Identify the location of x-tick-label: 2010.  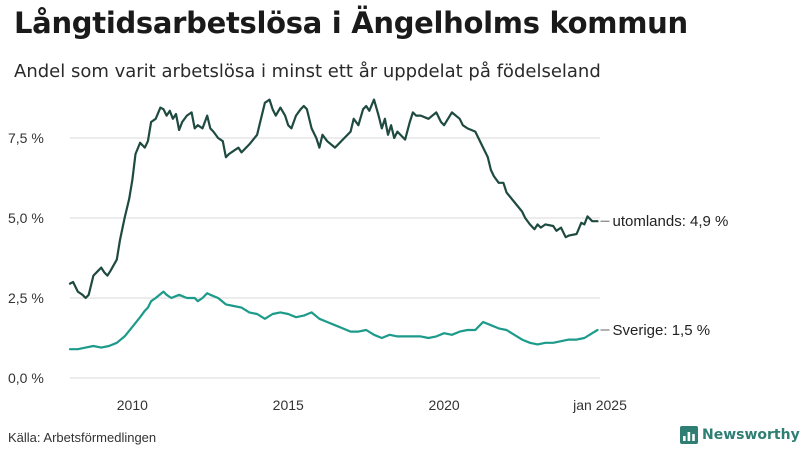
(132, 405).